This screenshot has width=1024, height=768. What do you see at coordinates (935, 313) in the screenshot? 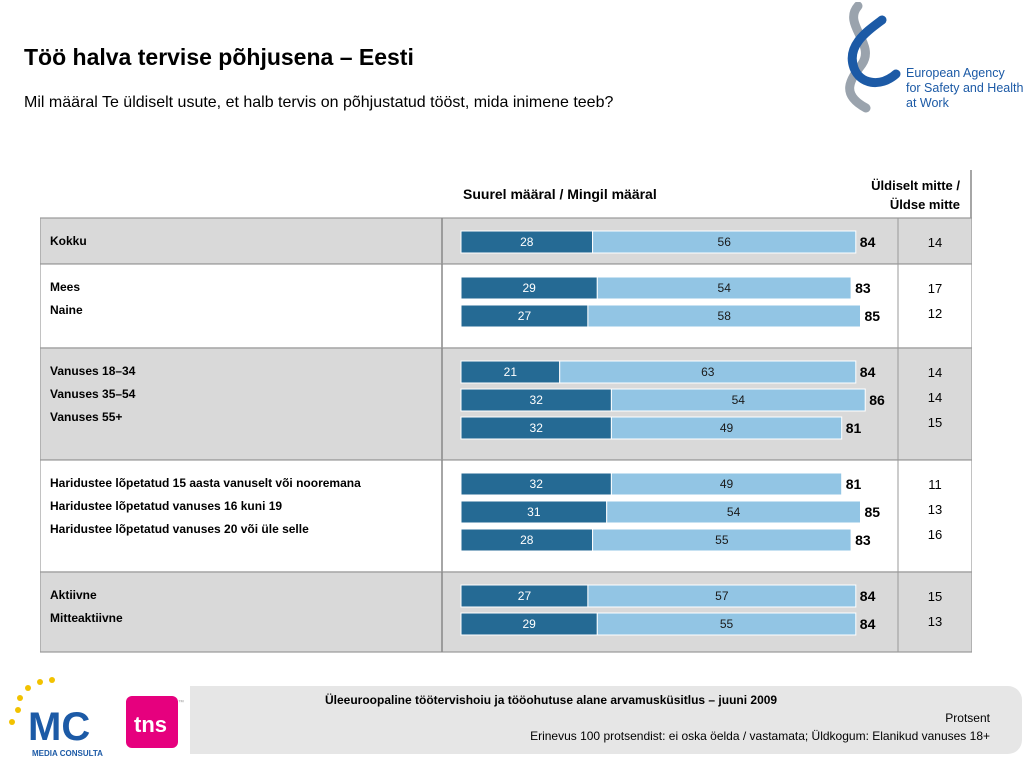
I see `side-value: 12` at bounding box center [935, 313].